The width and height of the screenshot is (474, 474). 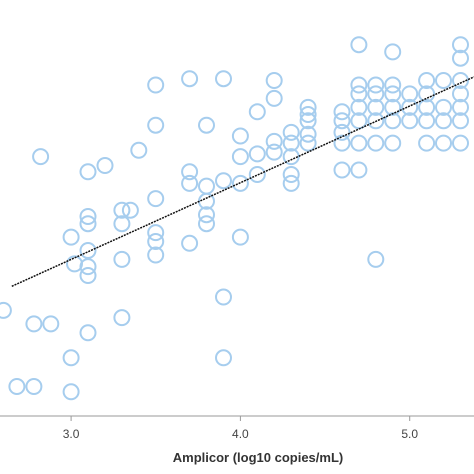 What do you see at coordinates (258, 457) in the screenshot?
I see `x-axis-title: Amplicor (log10 copies/mL)` at bounding box center [258, 457].